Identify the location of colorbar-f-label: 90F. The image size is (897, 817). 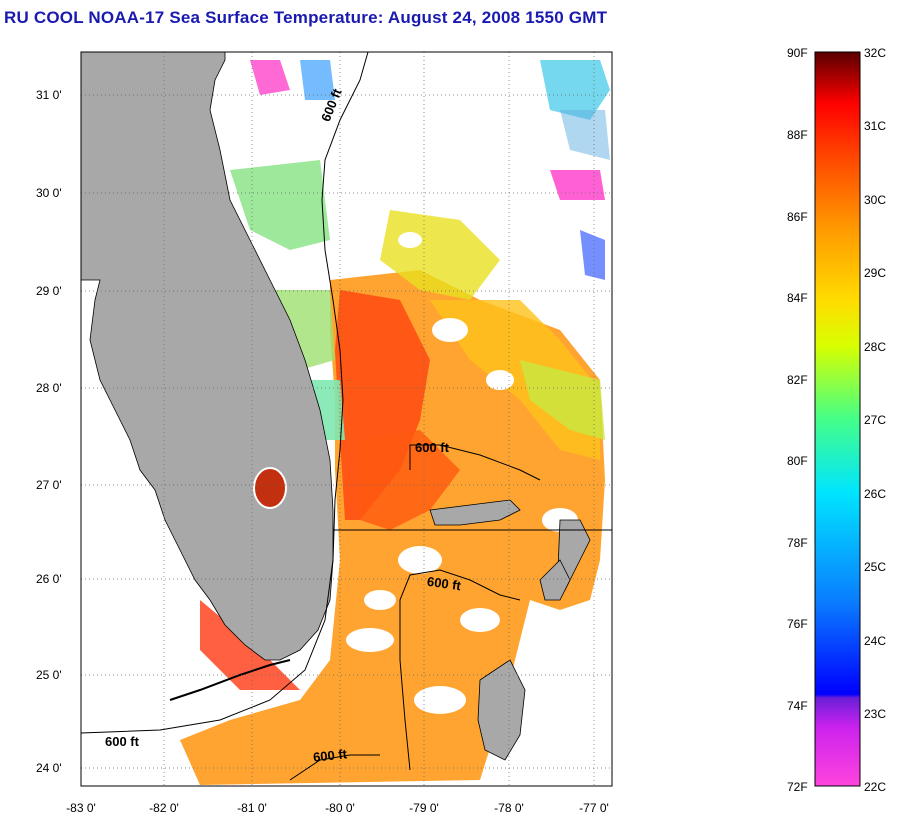
(797, 53).